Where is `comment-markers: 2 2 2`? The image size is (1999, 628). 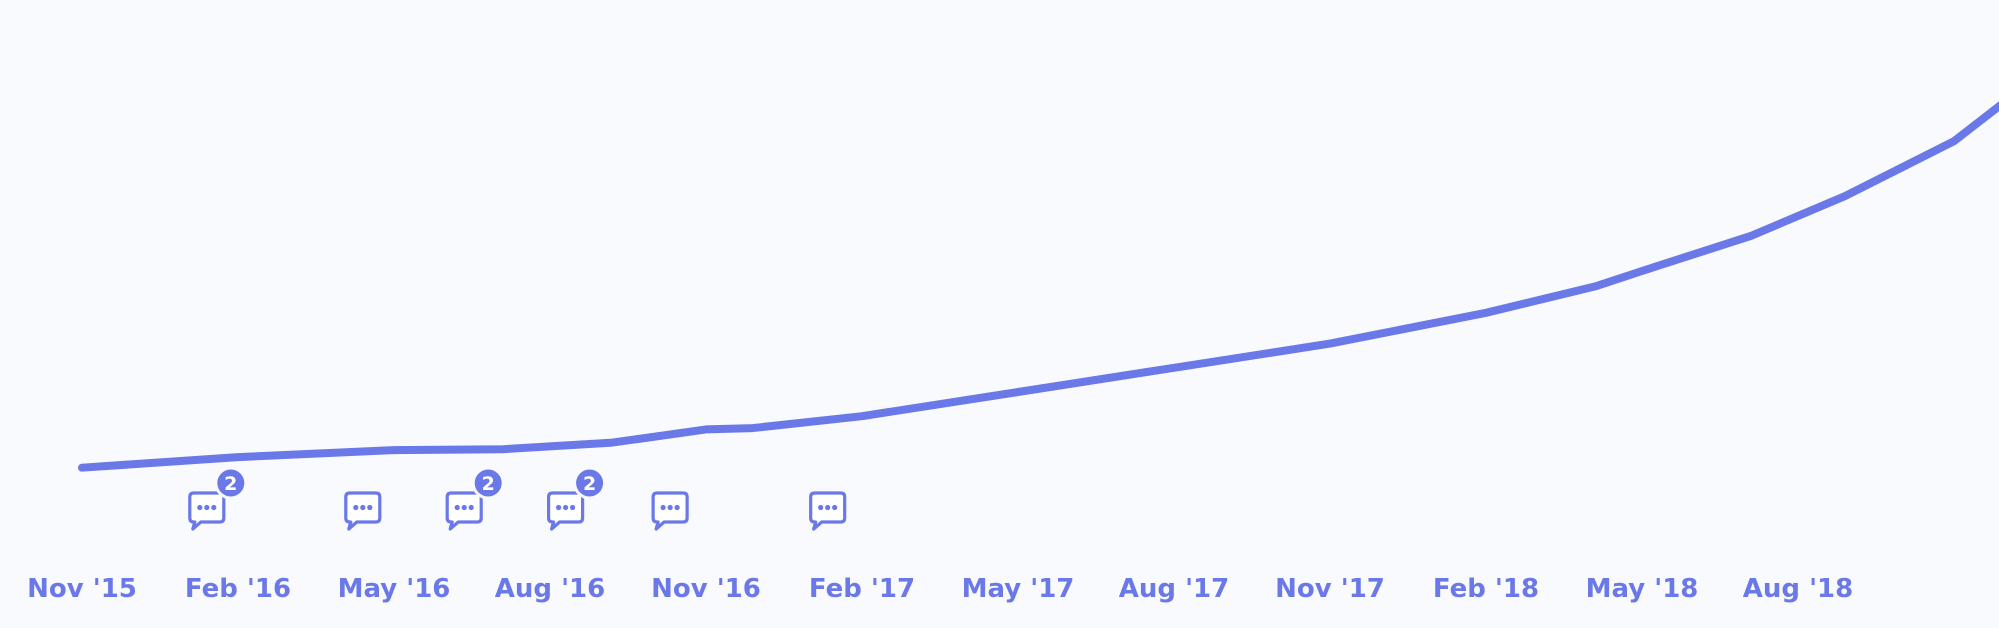 comment-markers: 2 2 2 is located at coordinates (517, 498).